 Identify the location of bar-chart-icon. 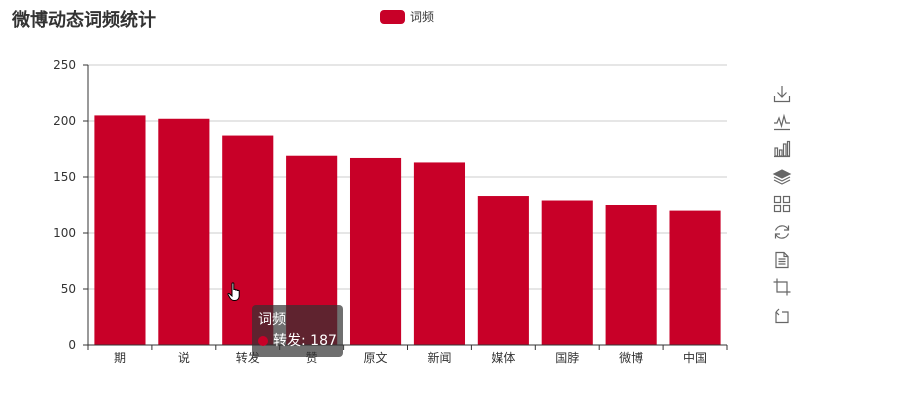
(782, 149).